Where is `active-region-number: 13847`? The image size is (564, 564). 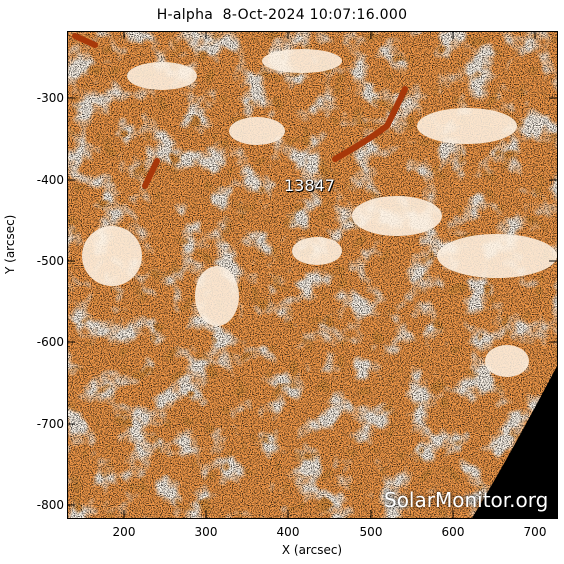 active-region-number: 13847 is located at coordinates (309, 185).